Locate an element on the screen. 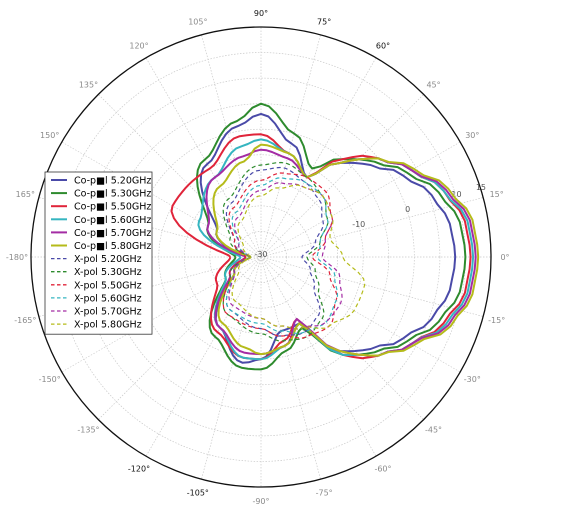 This screenshot has width=568, height=526. angle-tick-label: 105° is located at coordinates (197, 21).